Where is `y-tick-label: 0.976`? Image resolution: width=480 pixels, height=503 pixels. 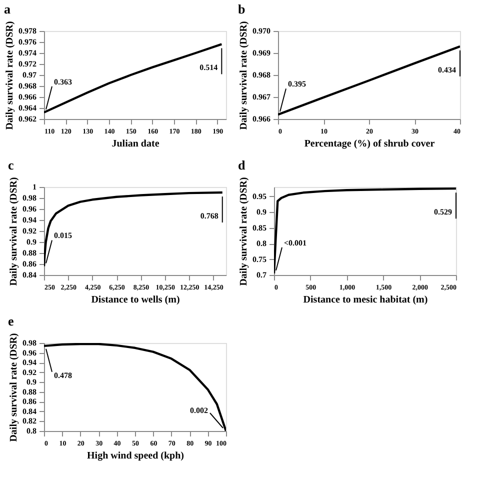 y-tick-label: 0.976 is located at coordinates (27, 42).